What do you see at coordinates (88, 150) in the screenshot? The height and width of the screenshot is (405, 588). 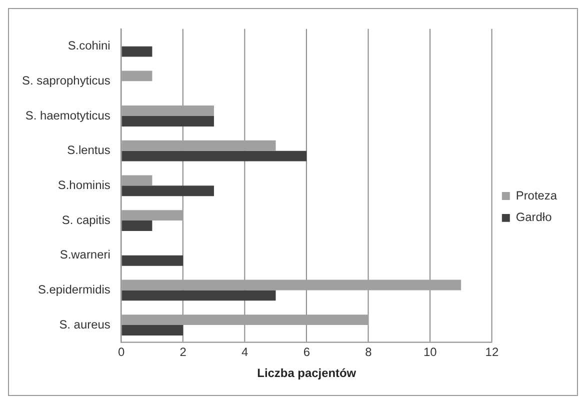 I see `y-tick-label: S.lentus` at bounding box center [88, 150].